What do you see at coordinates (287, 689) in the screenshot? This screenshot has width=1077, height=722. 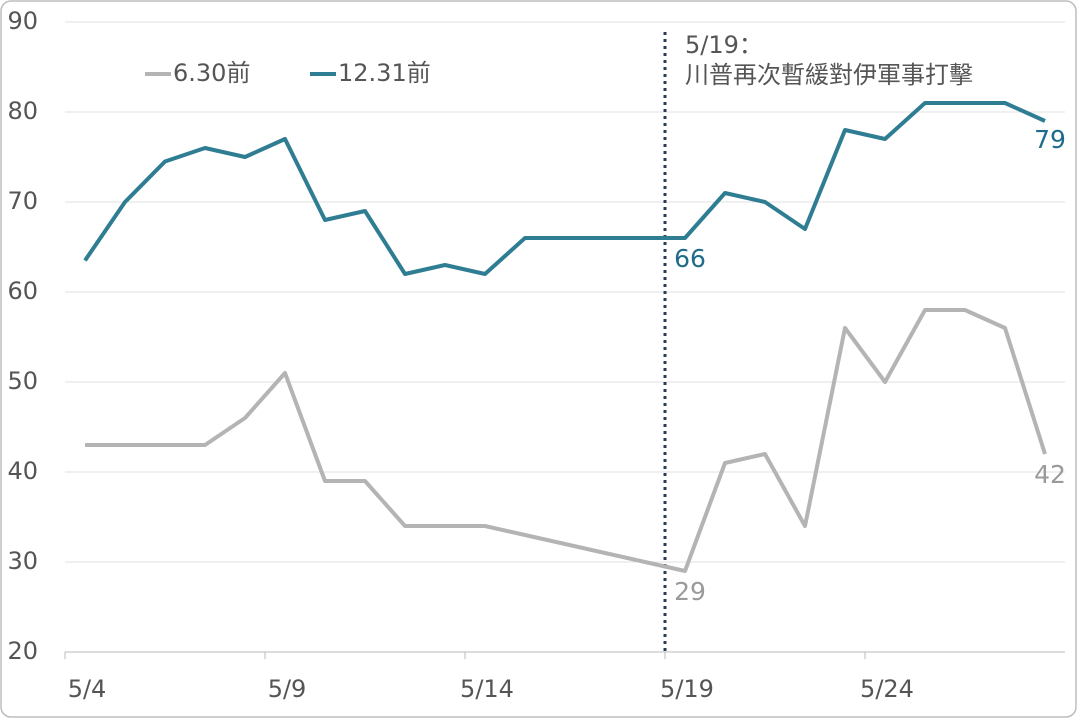 I see `x-tick-label: 5/9` at bounding box center [287, 689].